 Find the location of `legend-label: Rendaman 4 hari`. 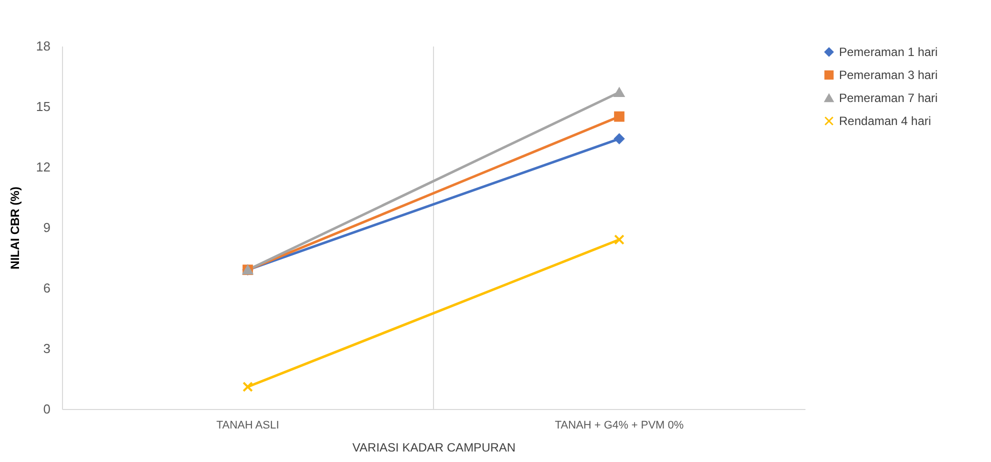

legend-label: Rendaman 4 hari is located at coordinates (885, 121).